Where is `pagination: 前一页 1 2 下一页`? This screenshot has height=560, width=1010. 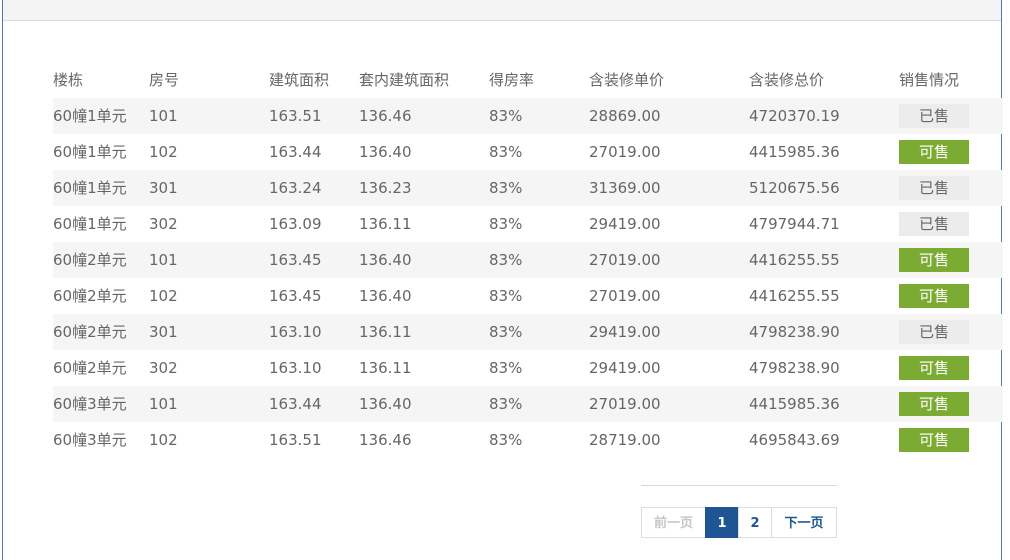
pagination: 前一页 1 2 下一页 is located at coordinates (739, 511).